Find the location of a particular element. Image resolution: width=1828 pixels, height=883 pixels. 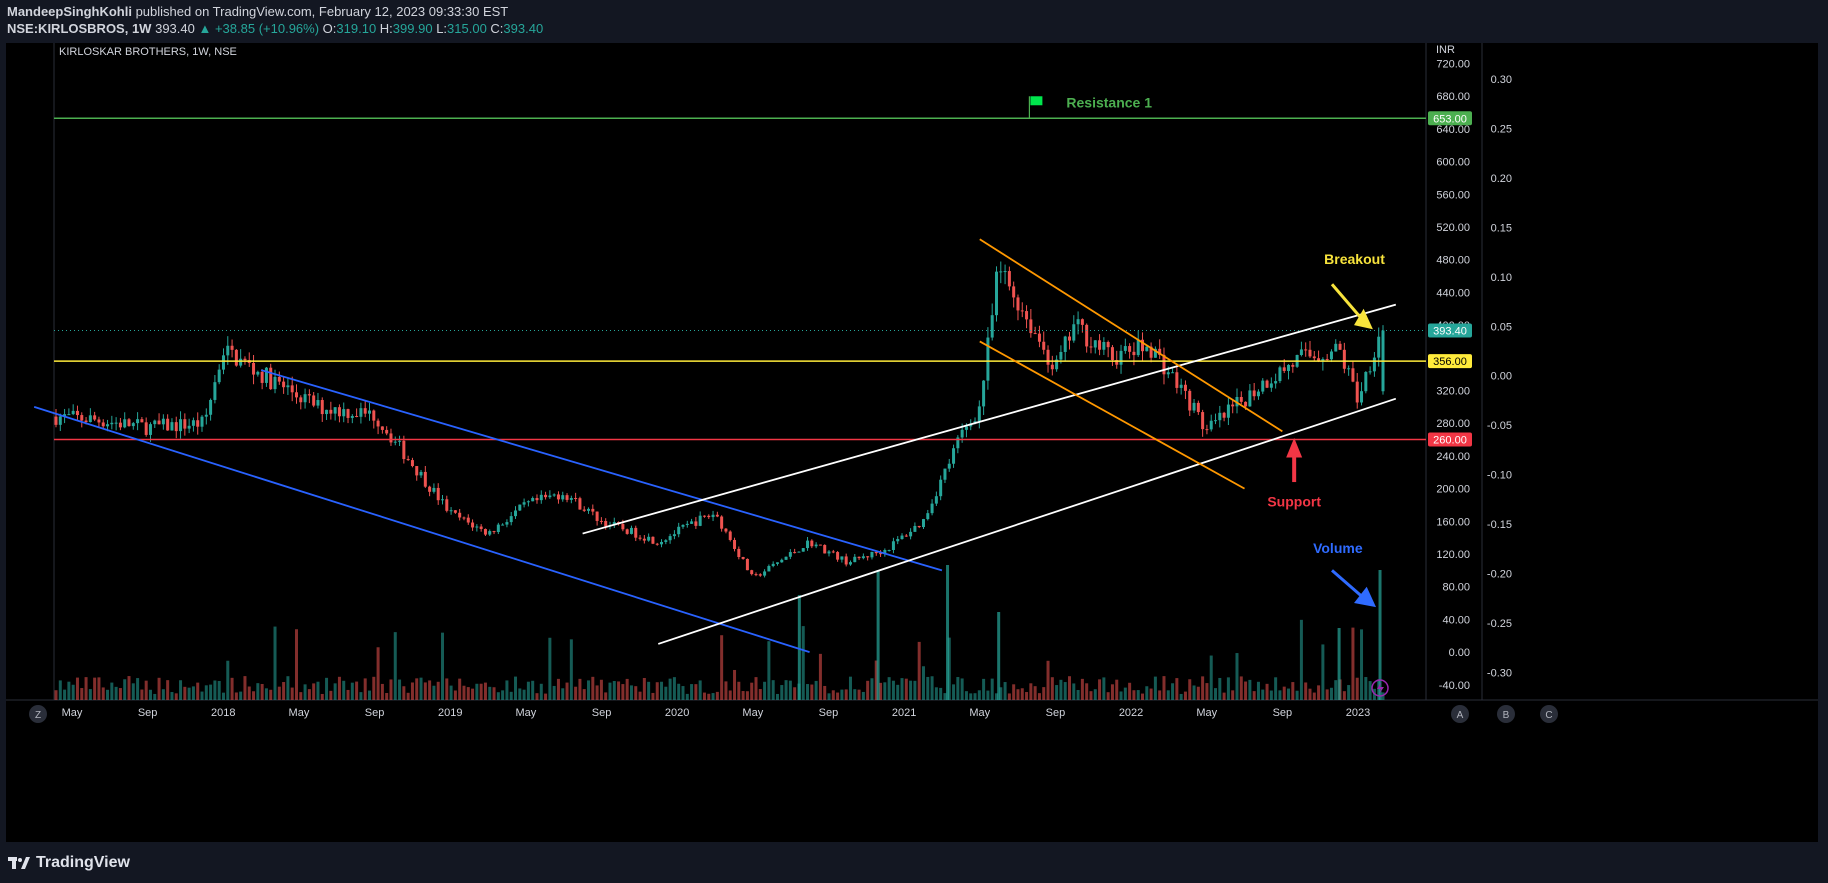

breakout-arrow-shaft is located at coordinates (1347, 302).